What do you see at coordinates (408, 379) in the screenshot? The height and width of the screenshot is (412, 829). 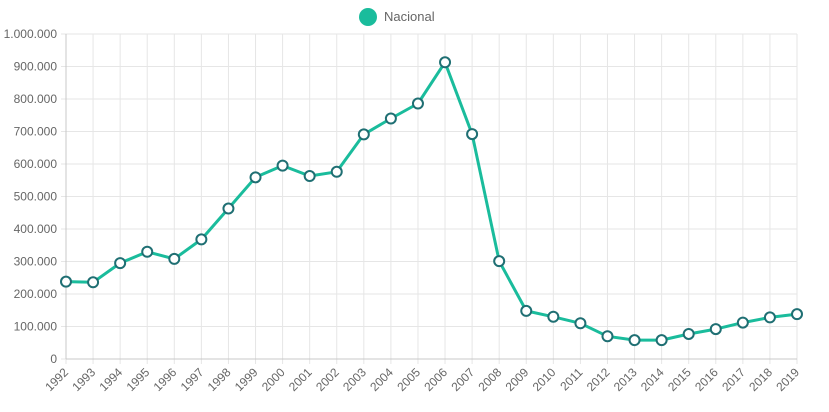 I see `x-tick-label: 2005` at bounding box center [408, 379].